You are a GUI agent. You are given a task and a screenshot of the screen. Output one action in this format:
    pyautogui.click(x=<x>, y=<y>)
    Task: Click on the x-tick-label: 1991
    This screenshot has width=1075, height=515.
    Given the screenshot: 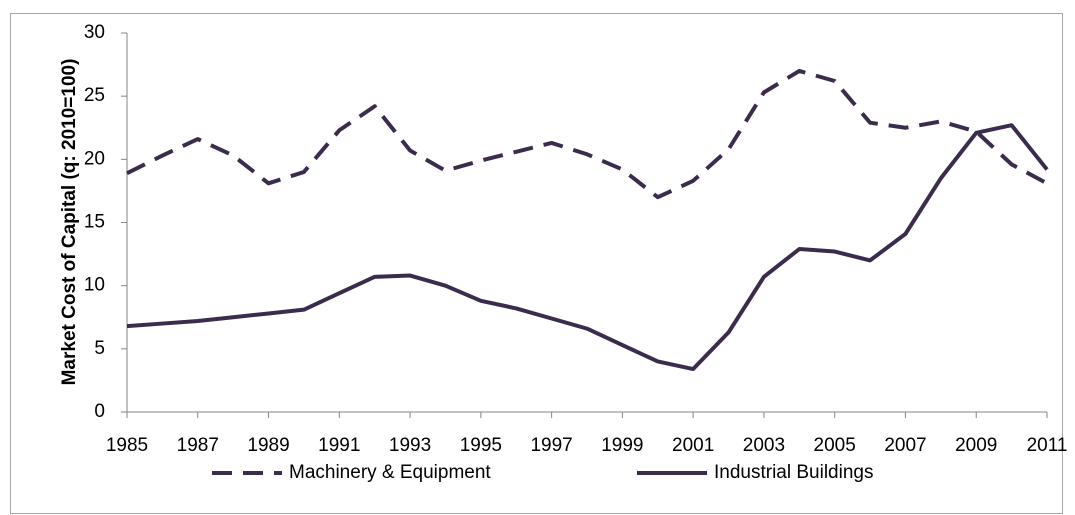 What is the action you would take?
    pyautogui.click(x=339, y=445)
    